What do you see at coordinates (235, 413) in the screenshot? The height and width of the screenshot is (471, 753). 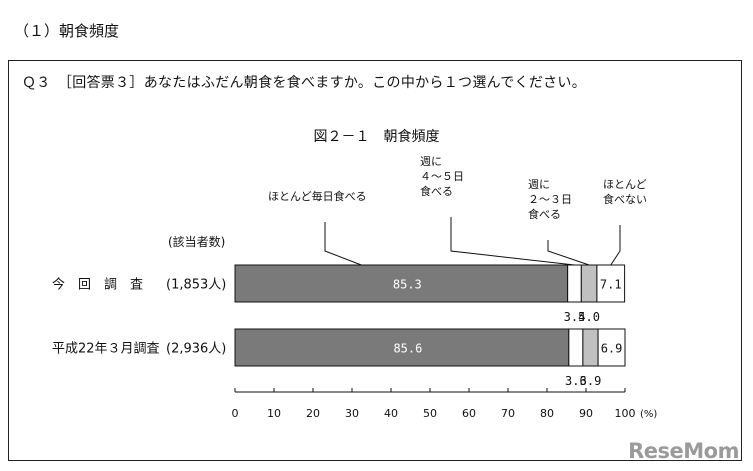 I see `x-tick-label: 0` at bounding box center [235, 413].